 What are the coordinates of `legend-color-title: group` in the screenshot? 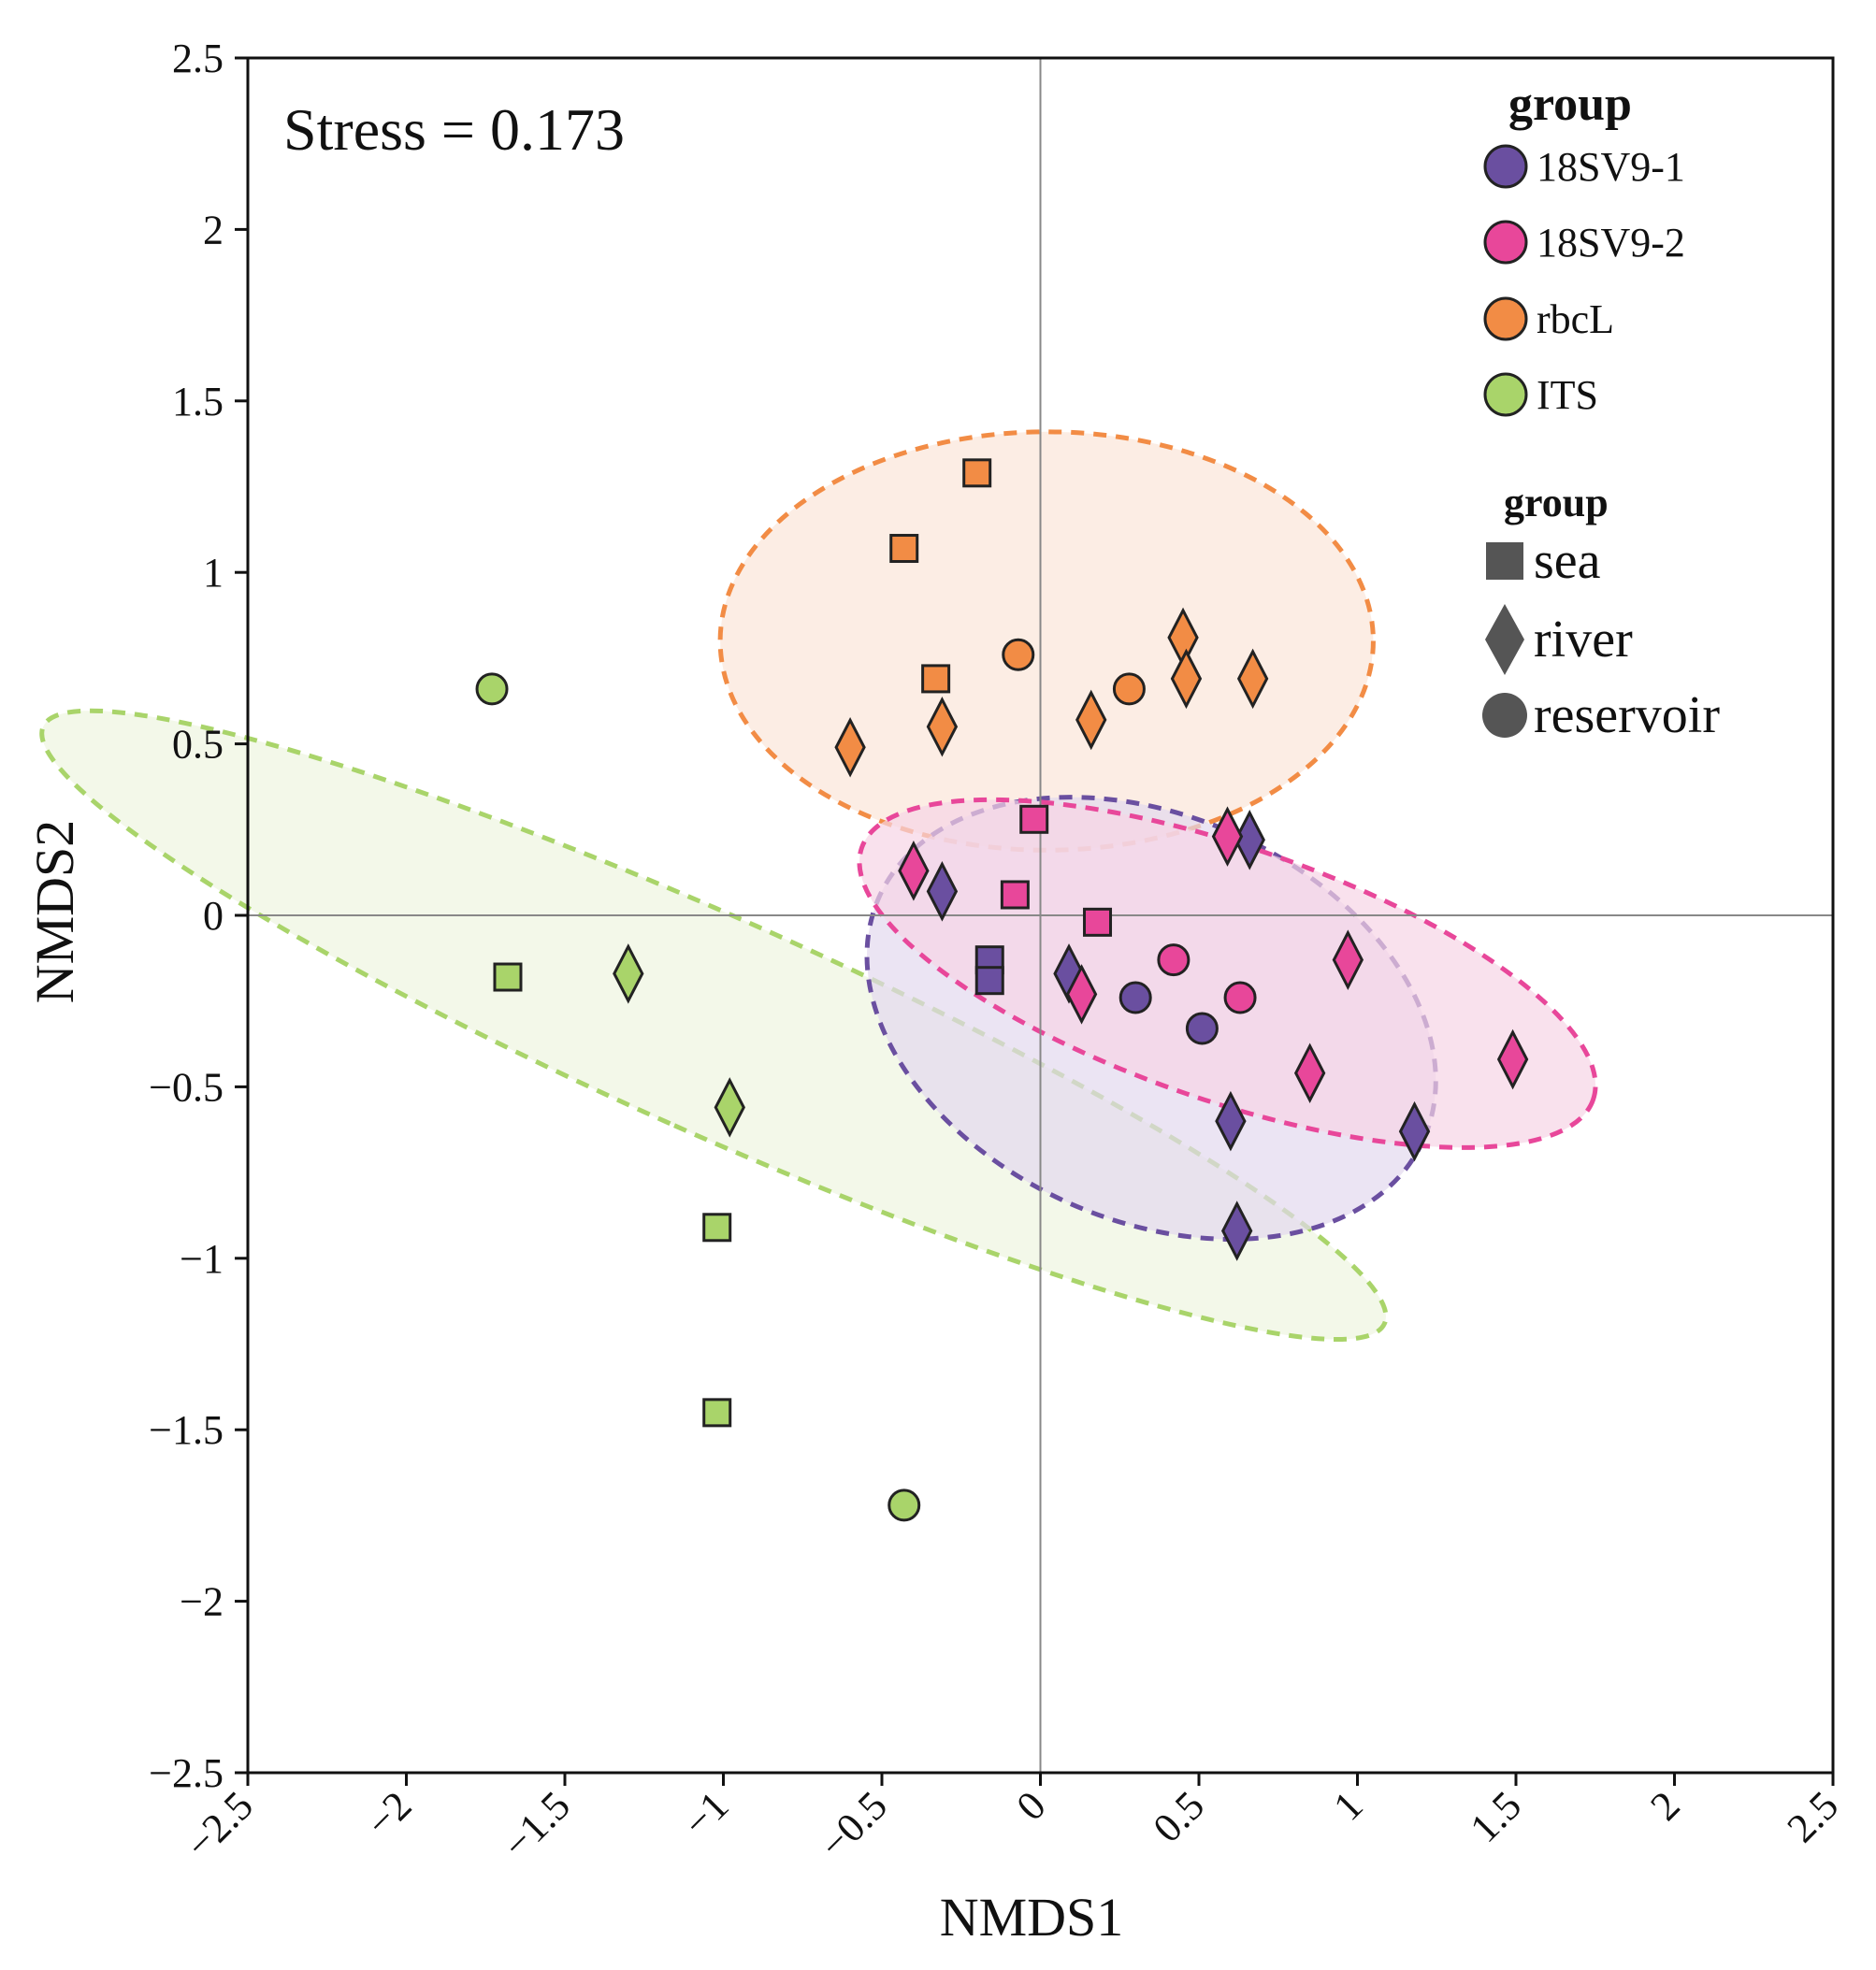 It's located at (1570, 104).